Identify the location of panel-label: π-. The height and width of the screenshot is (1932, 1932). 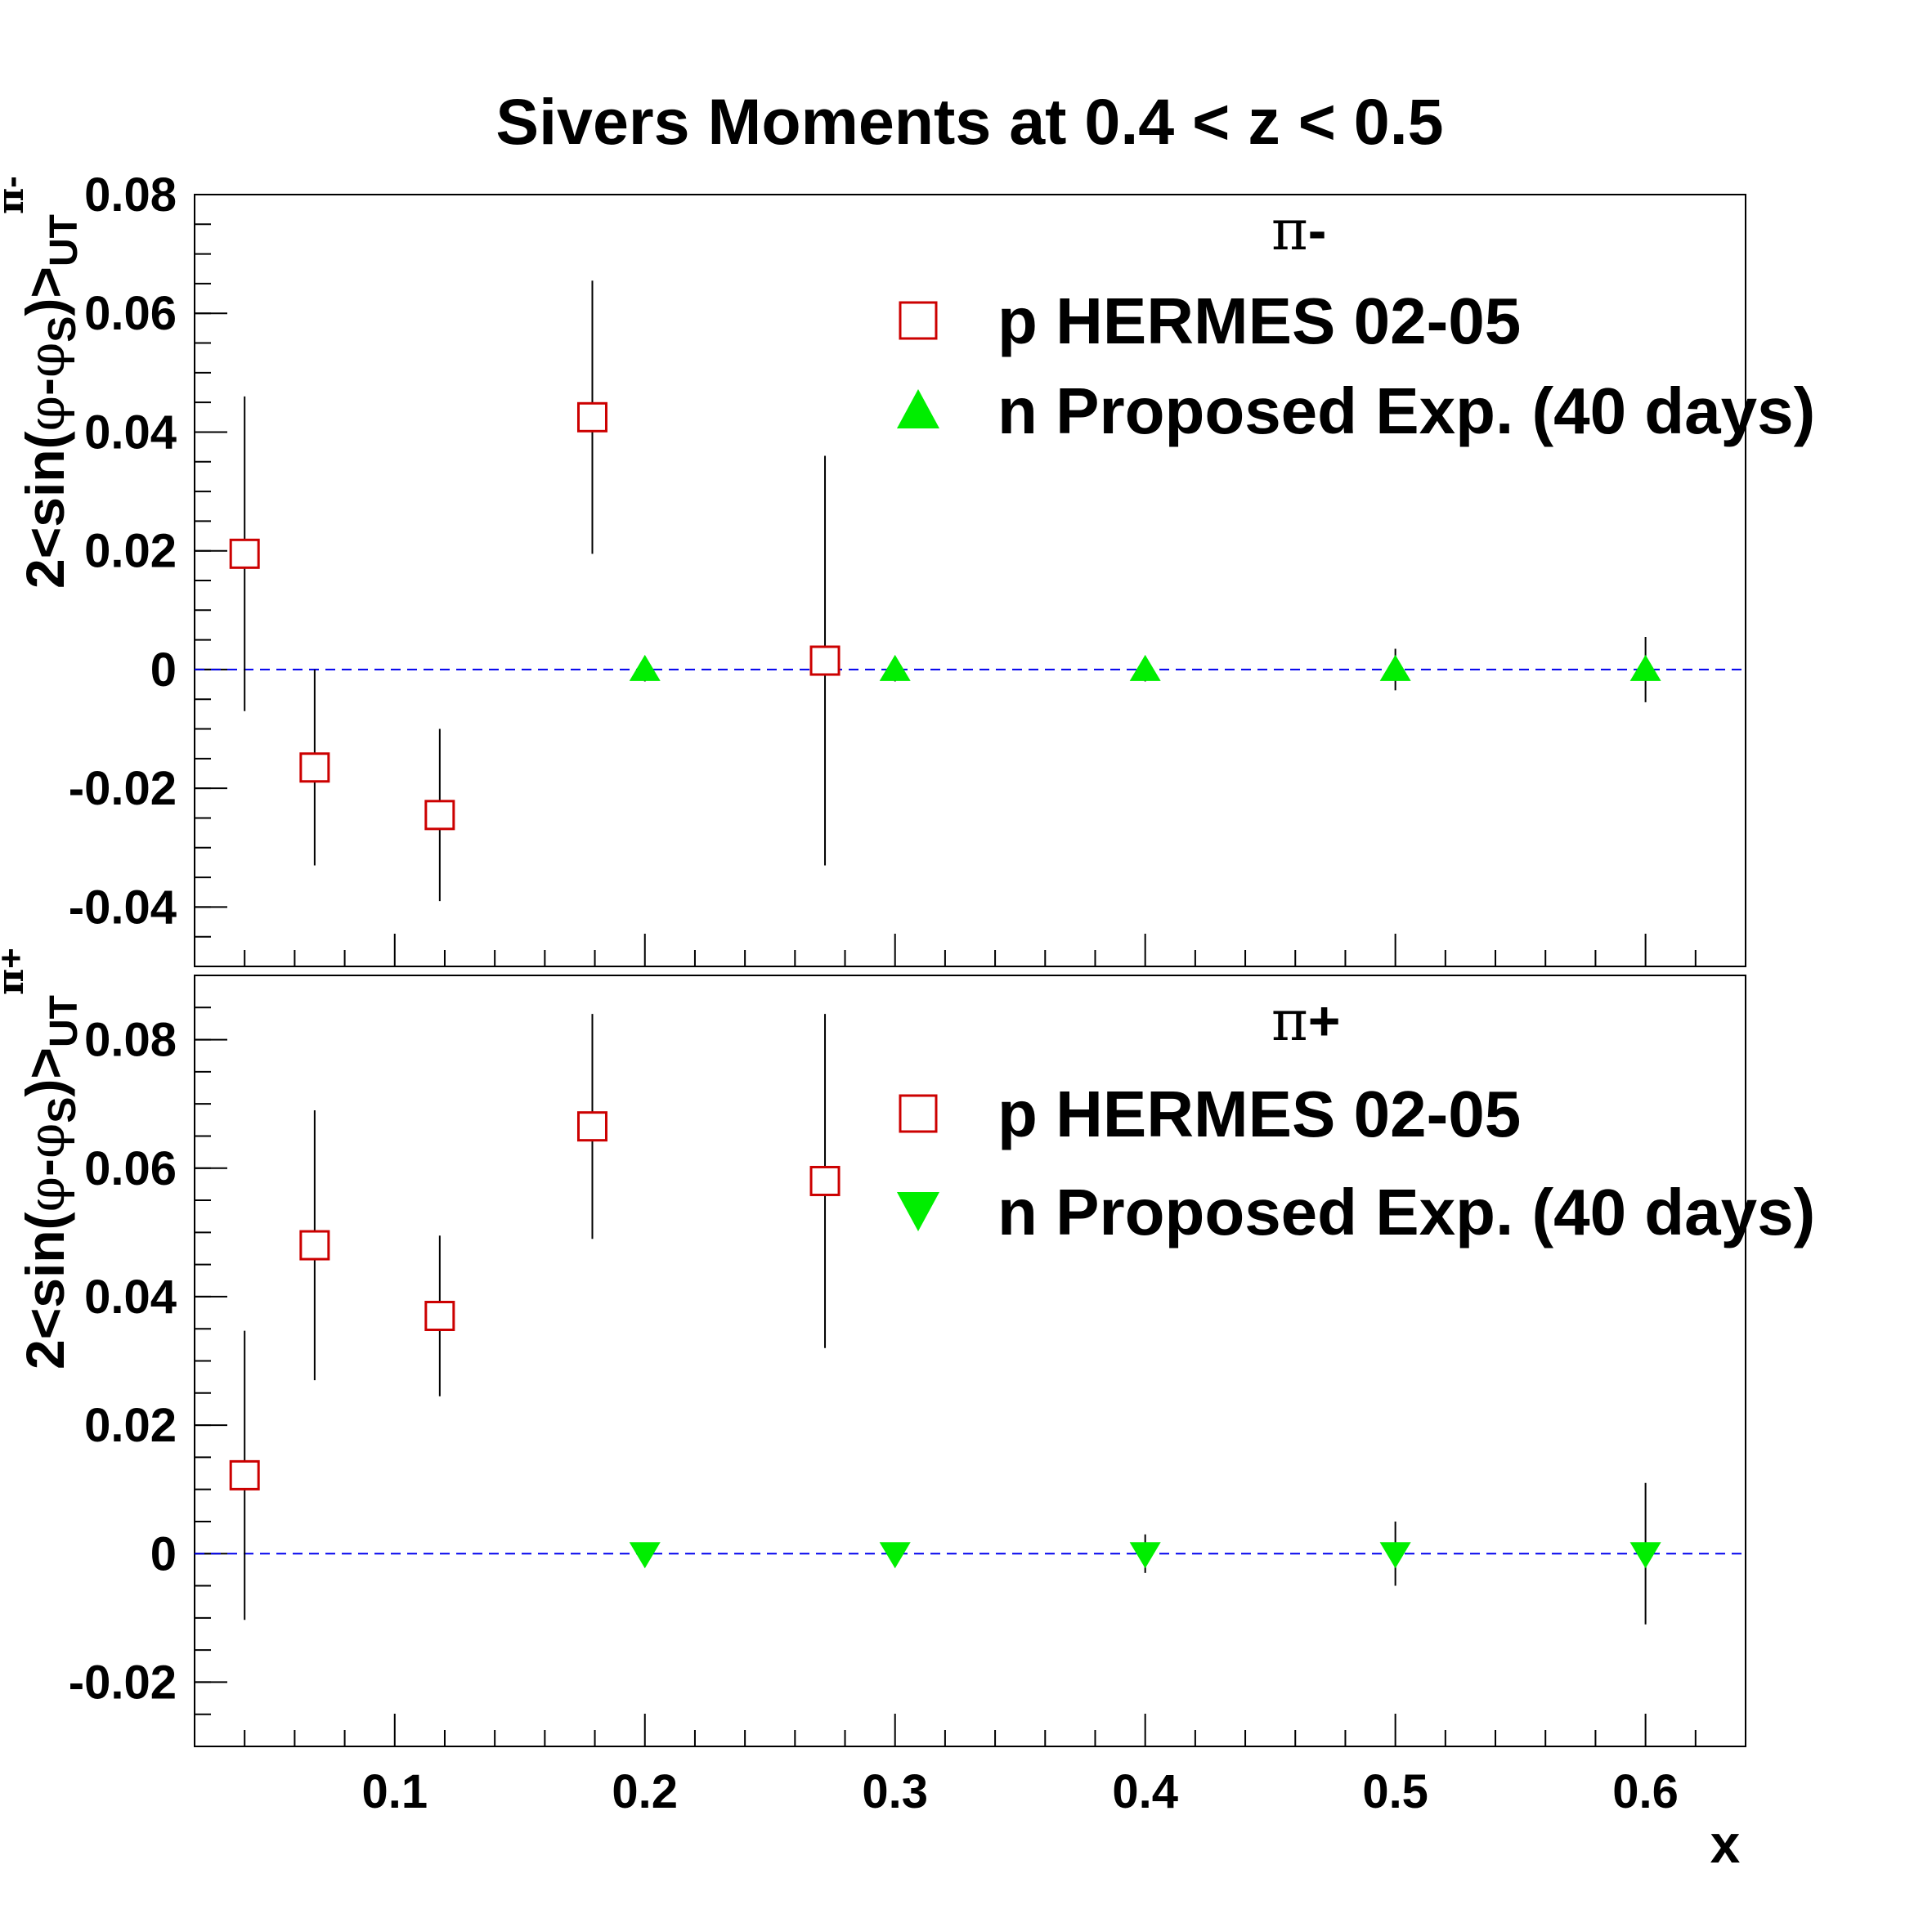
(1298, 231).